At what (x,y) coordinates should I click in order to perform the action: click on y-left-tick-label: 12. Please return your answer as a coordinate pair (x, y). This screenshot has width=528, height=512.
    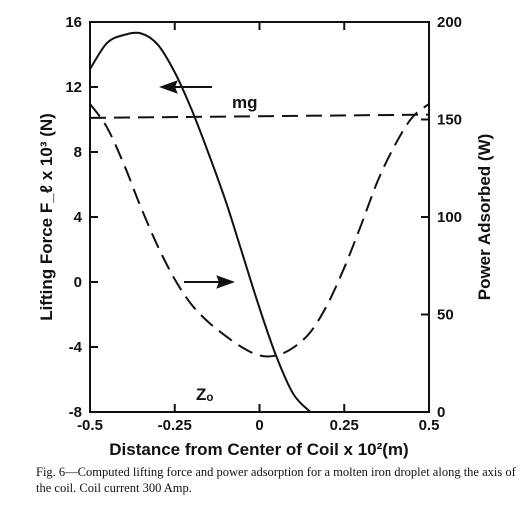
    Looking at the image, I should click on (73, 87).